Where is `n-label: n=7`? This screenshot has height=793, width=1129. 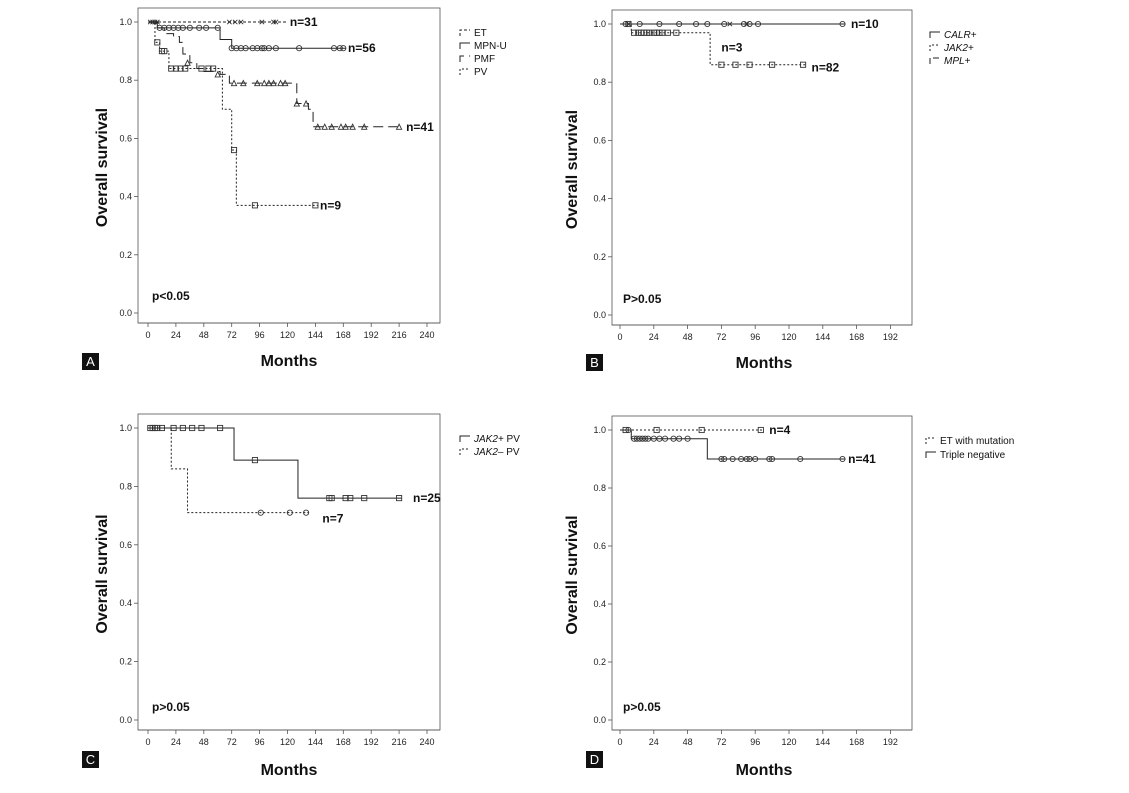
n-label: n=7 is located at coordinates (332, 519).